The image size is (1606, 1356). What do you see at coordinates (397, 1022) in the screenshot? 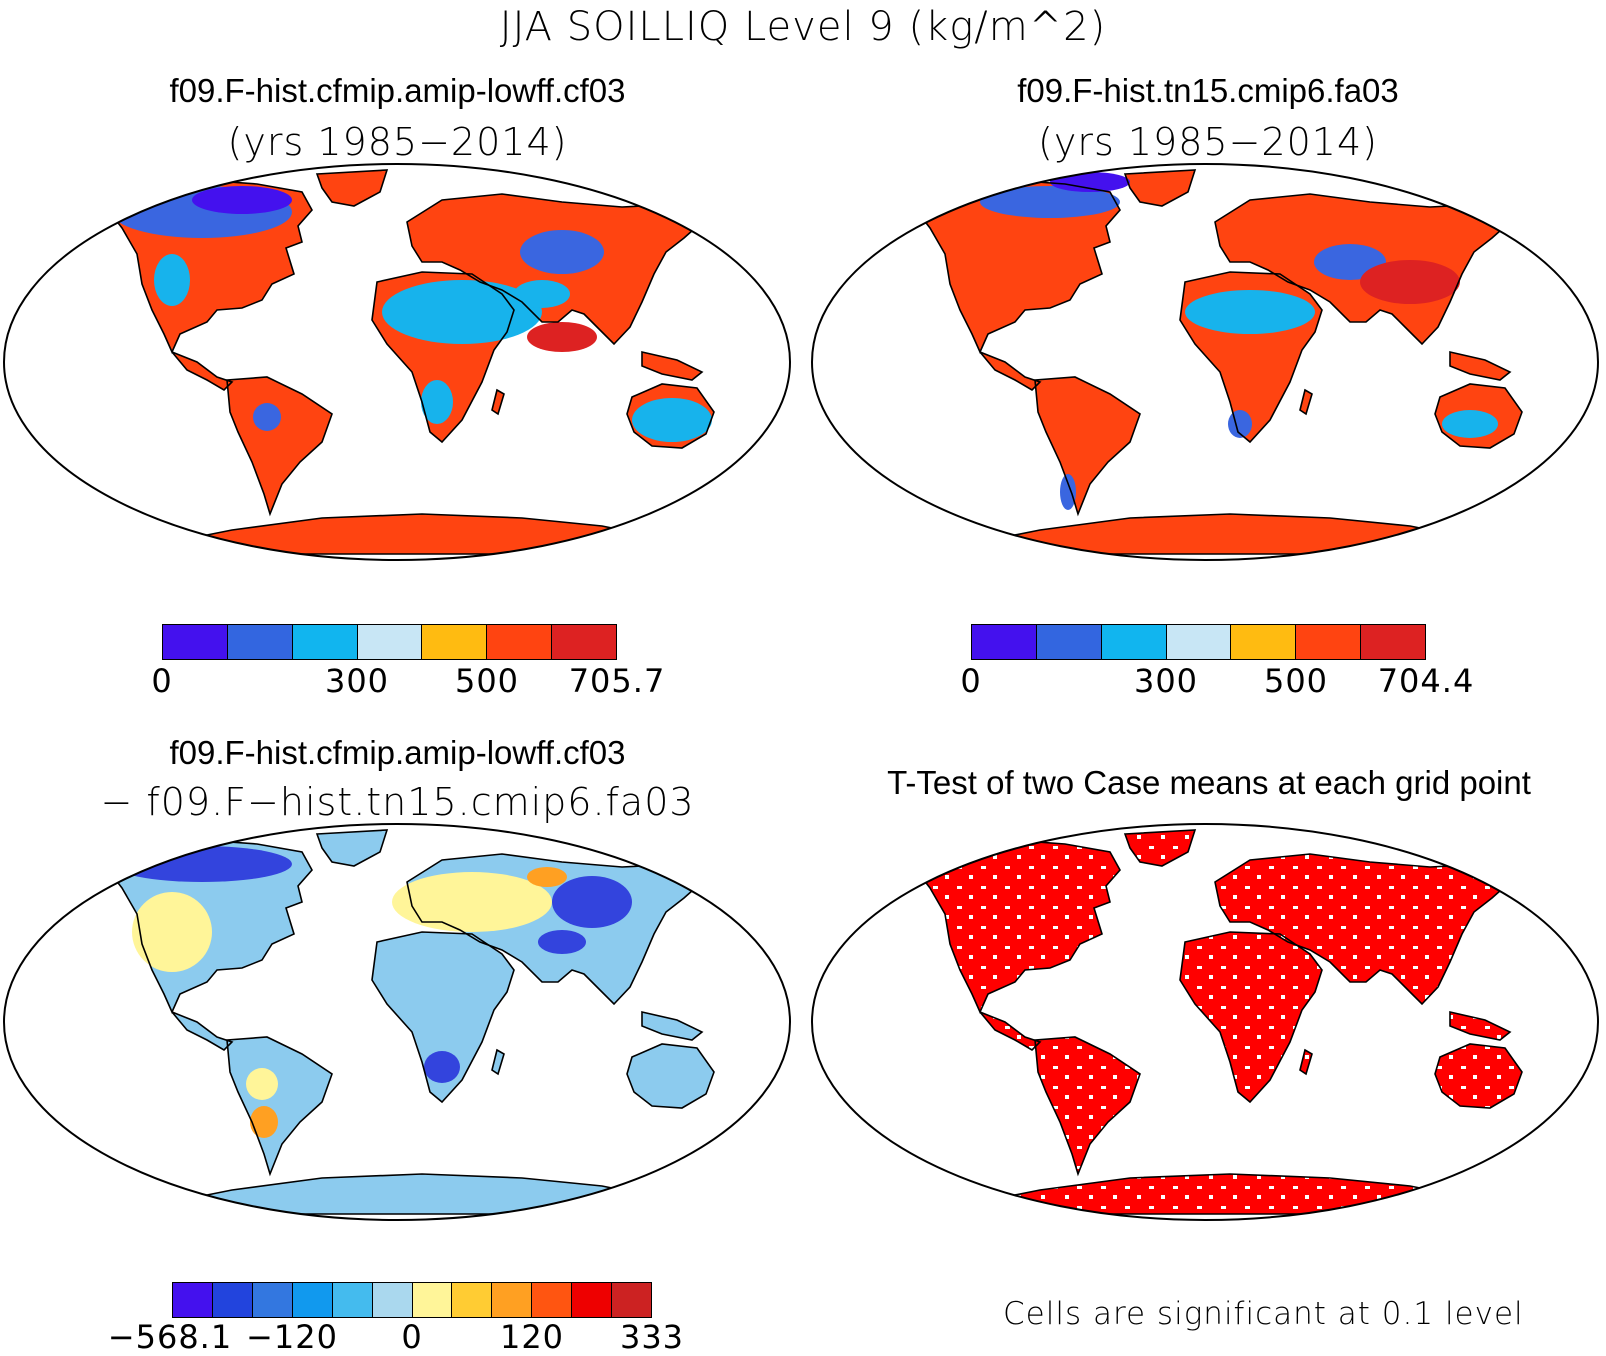
I see `map-bottom-left` at bounding box center [397, 1022].